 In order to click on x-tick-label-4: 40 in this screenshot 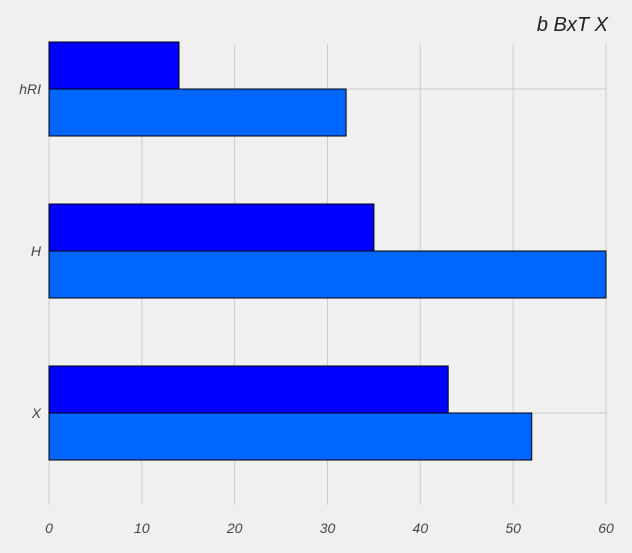, I will do `click(421, 528)`.